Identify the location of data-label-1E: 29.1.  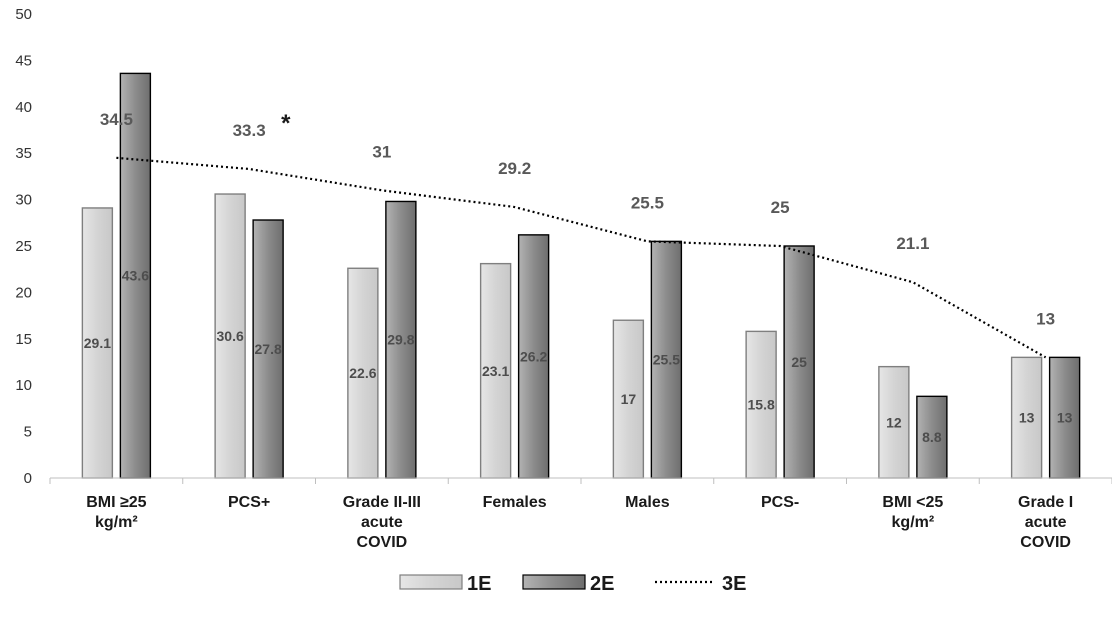
(97, 343).